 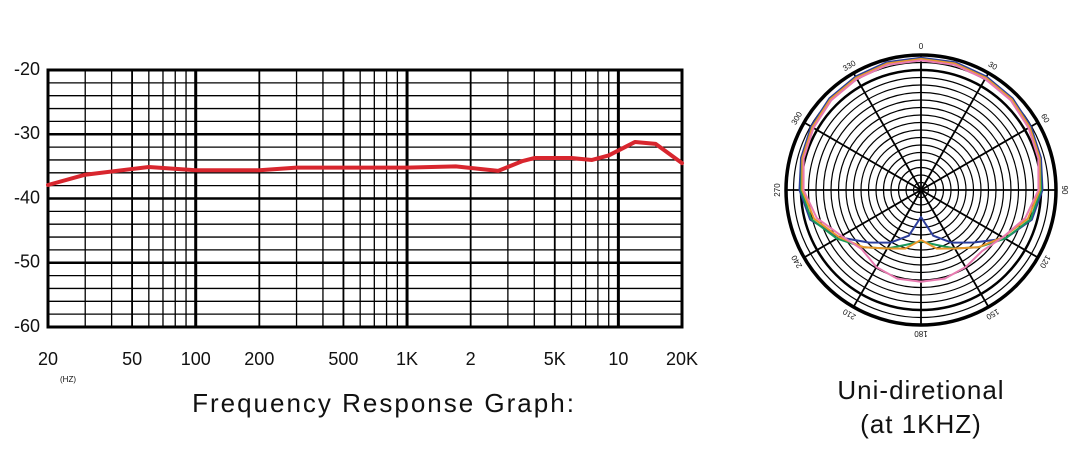 I want to click on x-tick-label: 20K, so click(x=682, y=359).